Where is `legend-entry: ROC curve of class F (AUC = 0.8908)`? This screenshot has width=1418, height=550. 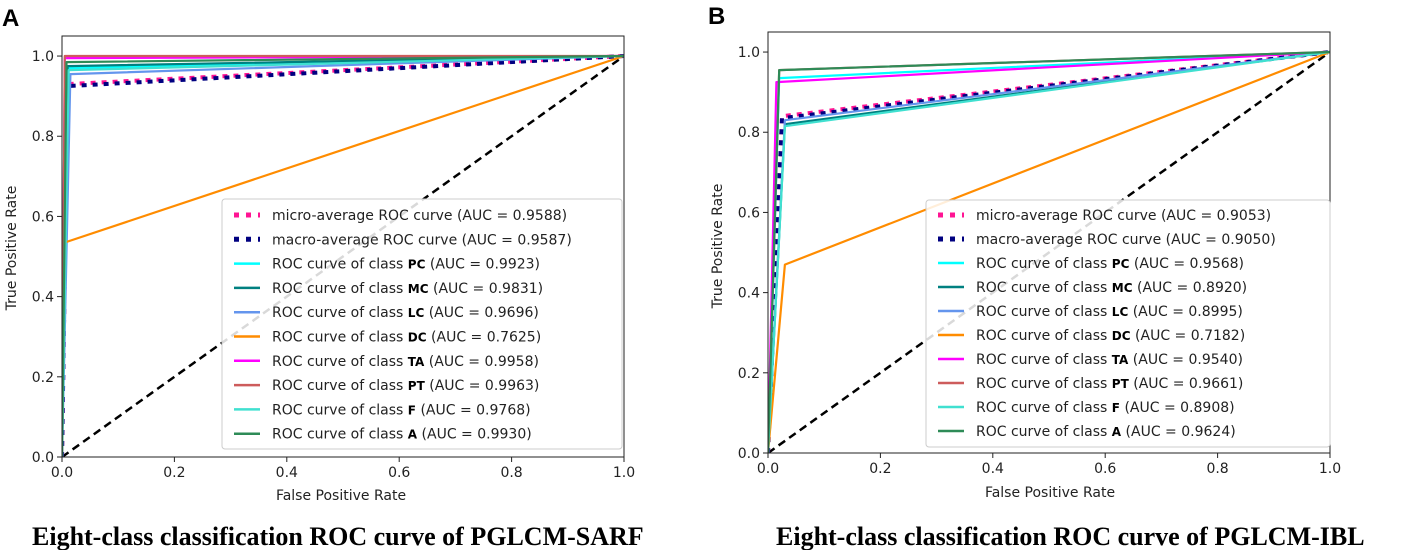
legend-entry: ROC curve of class F (AUC = 0.8908) is located at coordinates (1105, 408).